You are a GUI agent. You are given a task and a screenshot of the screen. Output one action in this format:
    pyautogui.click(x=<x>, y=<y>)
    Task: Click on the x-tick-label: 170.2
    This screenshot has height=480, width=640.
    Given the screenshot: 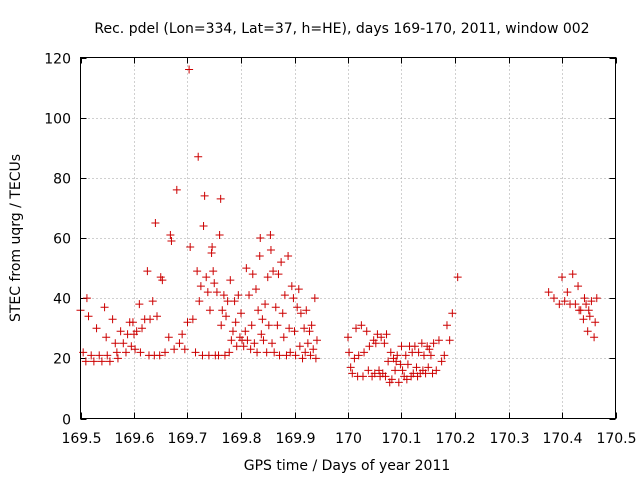 What is the action you would take?
    pyautogui.click(x=455, y=439)
    